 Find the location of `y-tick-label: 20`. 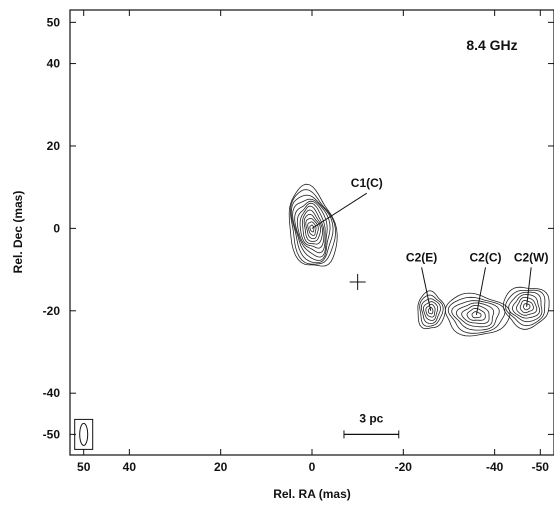

y-tick-label: 20 is located at coordinates (54, 146).